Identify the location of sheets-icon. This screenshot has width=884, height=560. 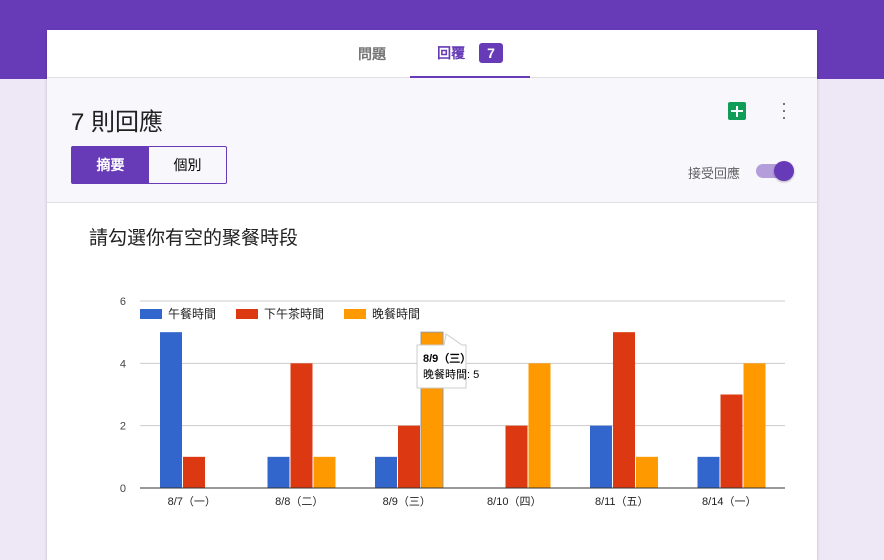
(737, 111).